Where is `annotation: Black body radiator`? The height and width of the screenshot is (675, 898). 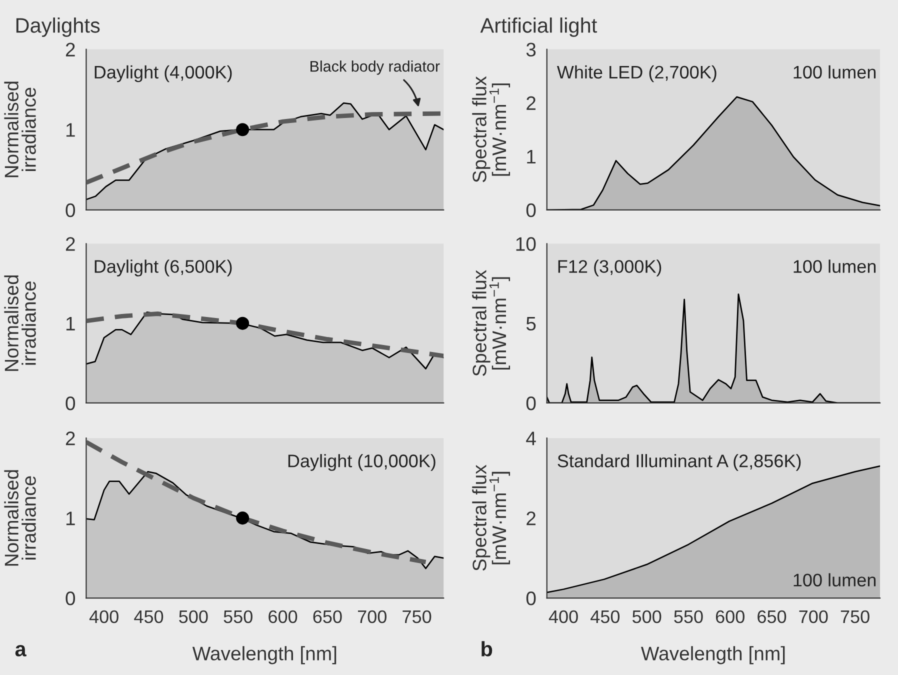 annotation: Black body radiator is located at coordinates (375, 67).